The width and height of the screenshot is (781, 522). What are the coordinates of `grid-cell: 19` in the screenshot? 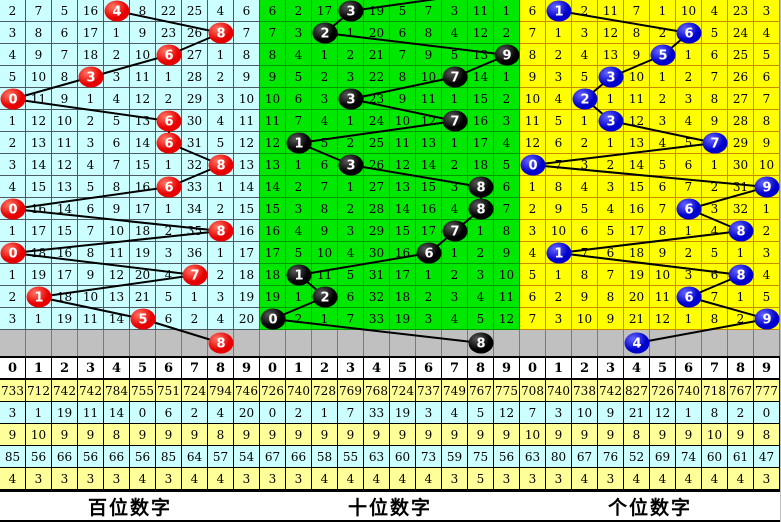 It's located at (247, 297).